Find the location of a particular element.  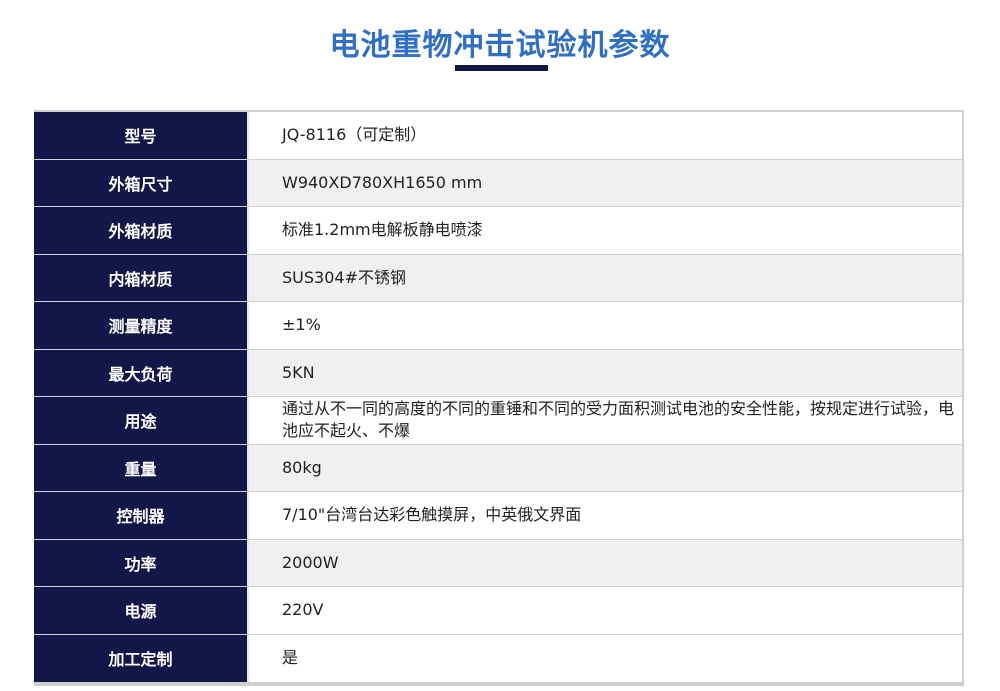

row-value: 2000W is located at coordinates (605, 562).